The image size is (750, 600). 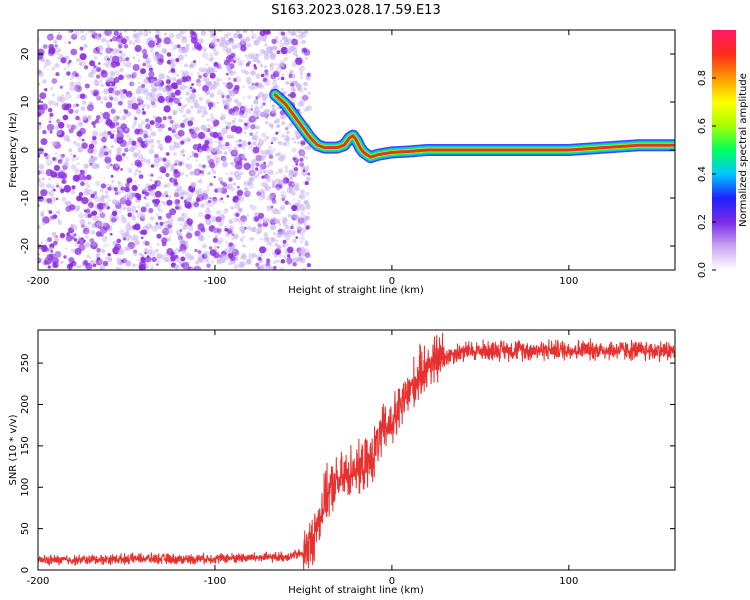 What do you see at coordinates (25, 363) in the screenshot?
I see `y-tick-label: 250` at bounding box center [25, 363].